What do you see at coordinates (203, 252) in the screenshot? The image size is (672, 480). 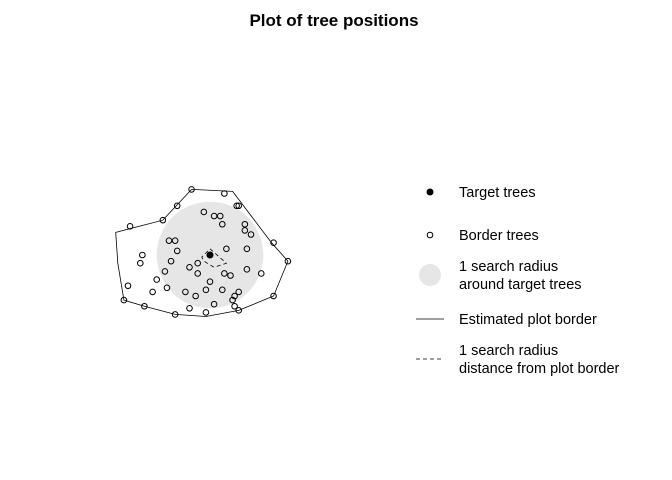 I see `plot-area` at bounding box center [203, 252].